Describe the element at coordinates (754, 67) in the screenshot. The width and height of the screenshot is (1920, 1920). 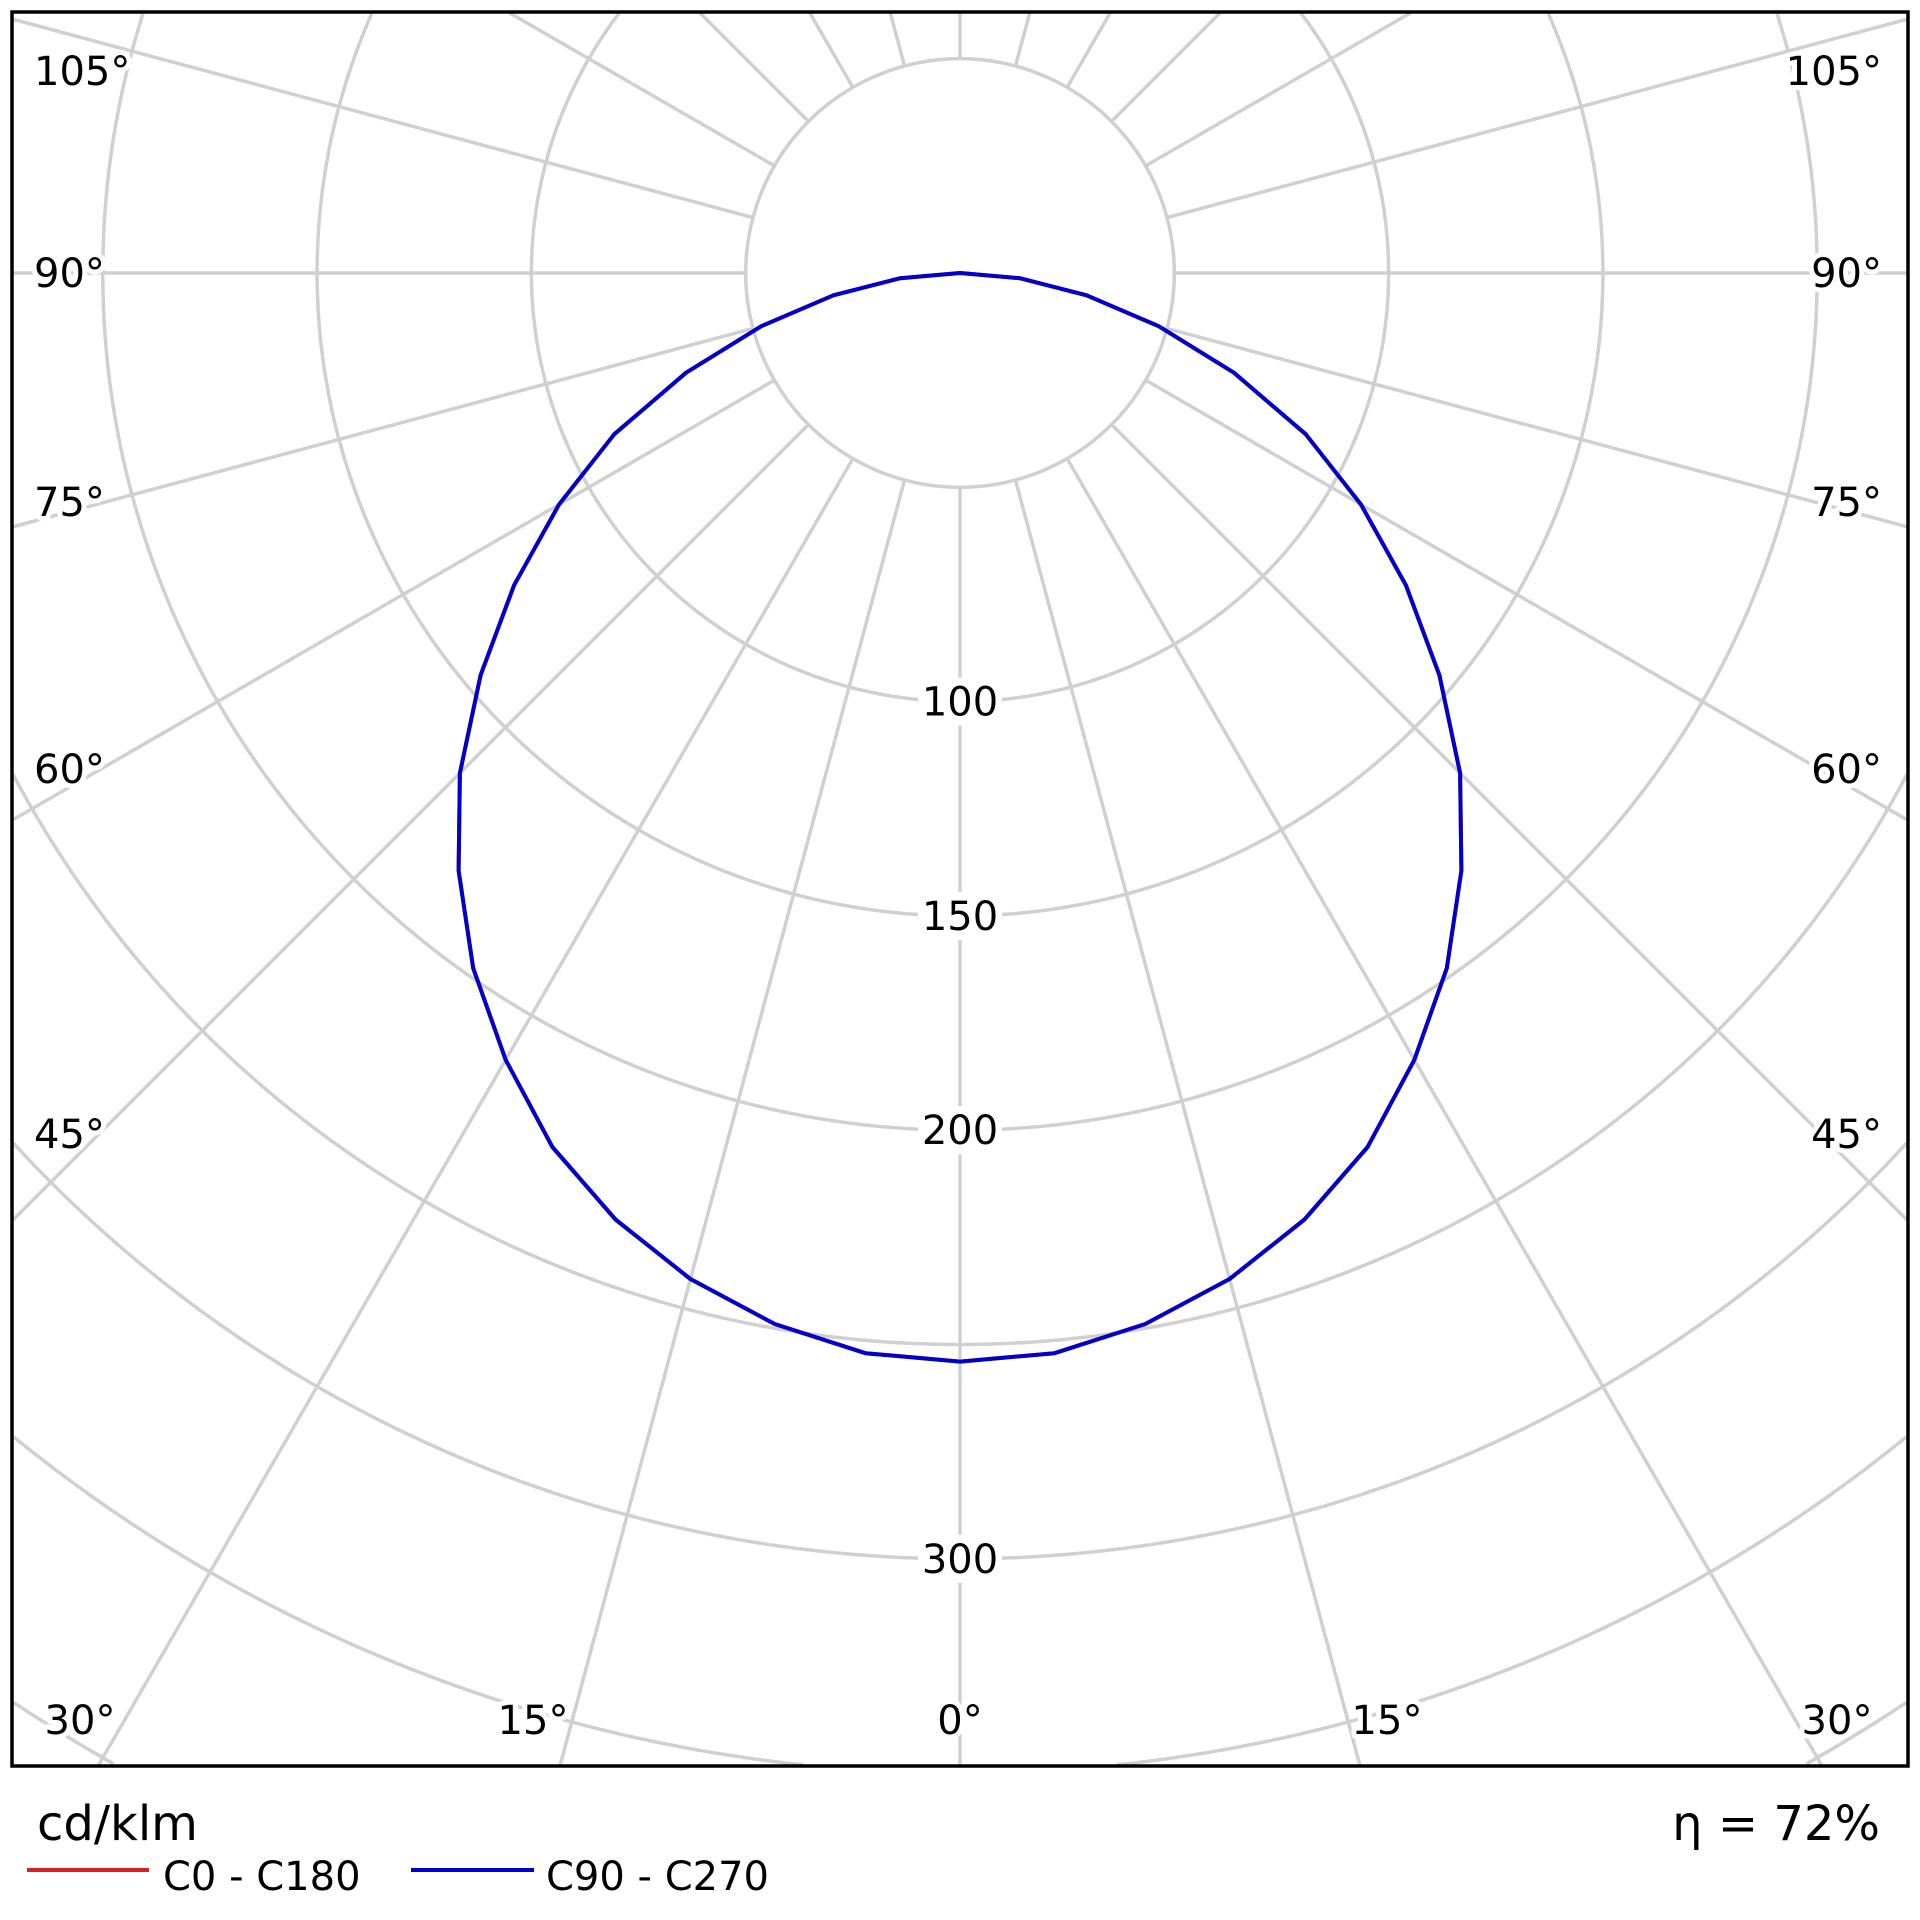
I see `grid-spoke-135-left` at that location.